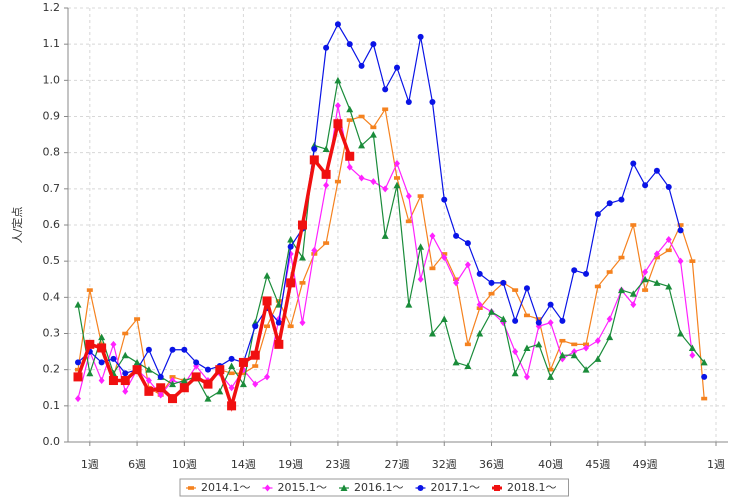  I want to click on x-tick-label: 36週, so click(491, 464).